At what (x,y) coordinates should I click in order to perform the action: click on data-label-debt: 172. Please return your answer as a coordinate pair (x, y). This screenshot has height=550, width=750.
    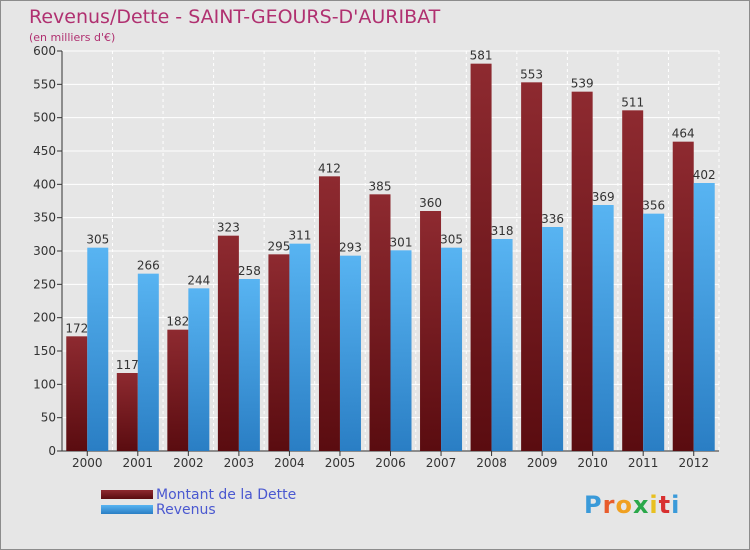
    Looking at the image, I should click on (76, 328).